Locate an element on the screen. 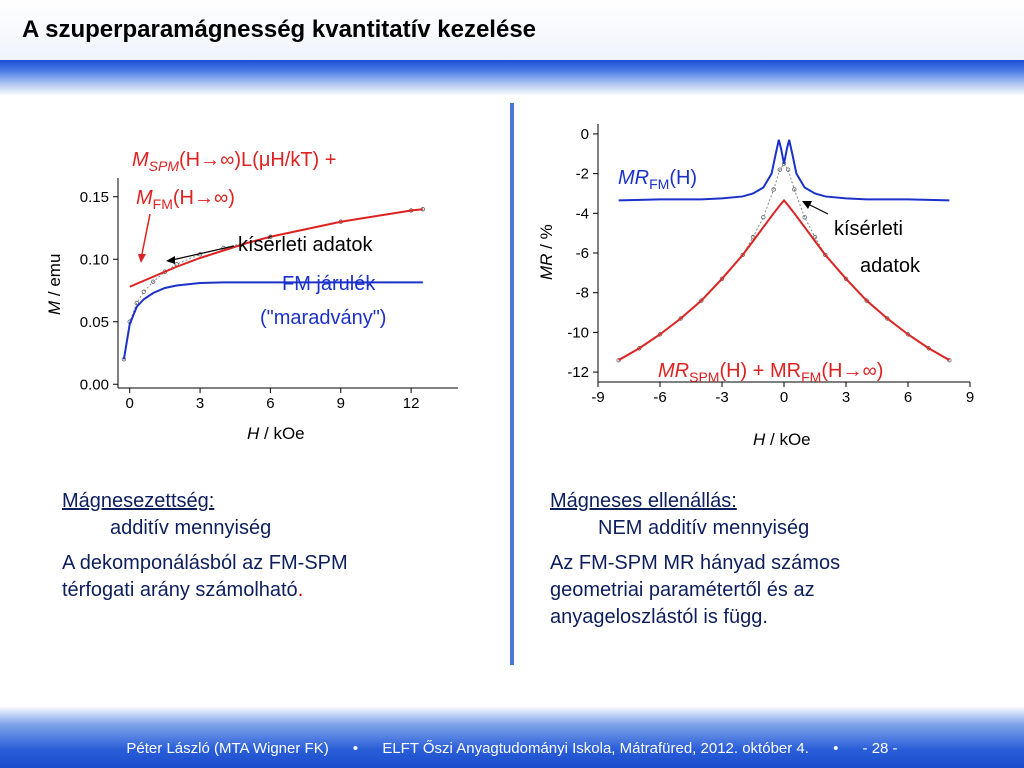 This screenshot has height=768, width=1024. y-axis-label-symbol: MR is located at coordinates (546, 267).